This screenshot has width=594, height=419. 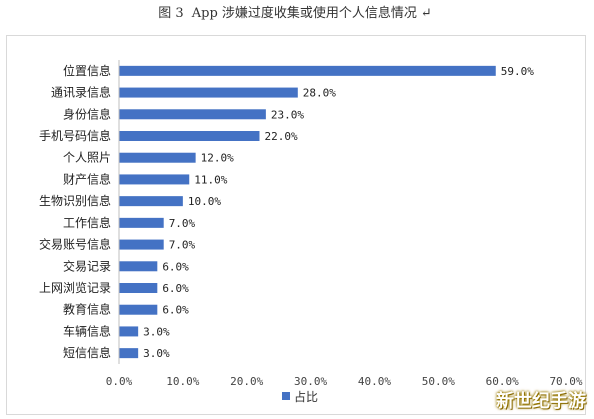 What do you see at coordinates (319, 93) in the screenshot?
I see `data-label: 28.0%` at bounding box center [319, 93].